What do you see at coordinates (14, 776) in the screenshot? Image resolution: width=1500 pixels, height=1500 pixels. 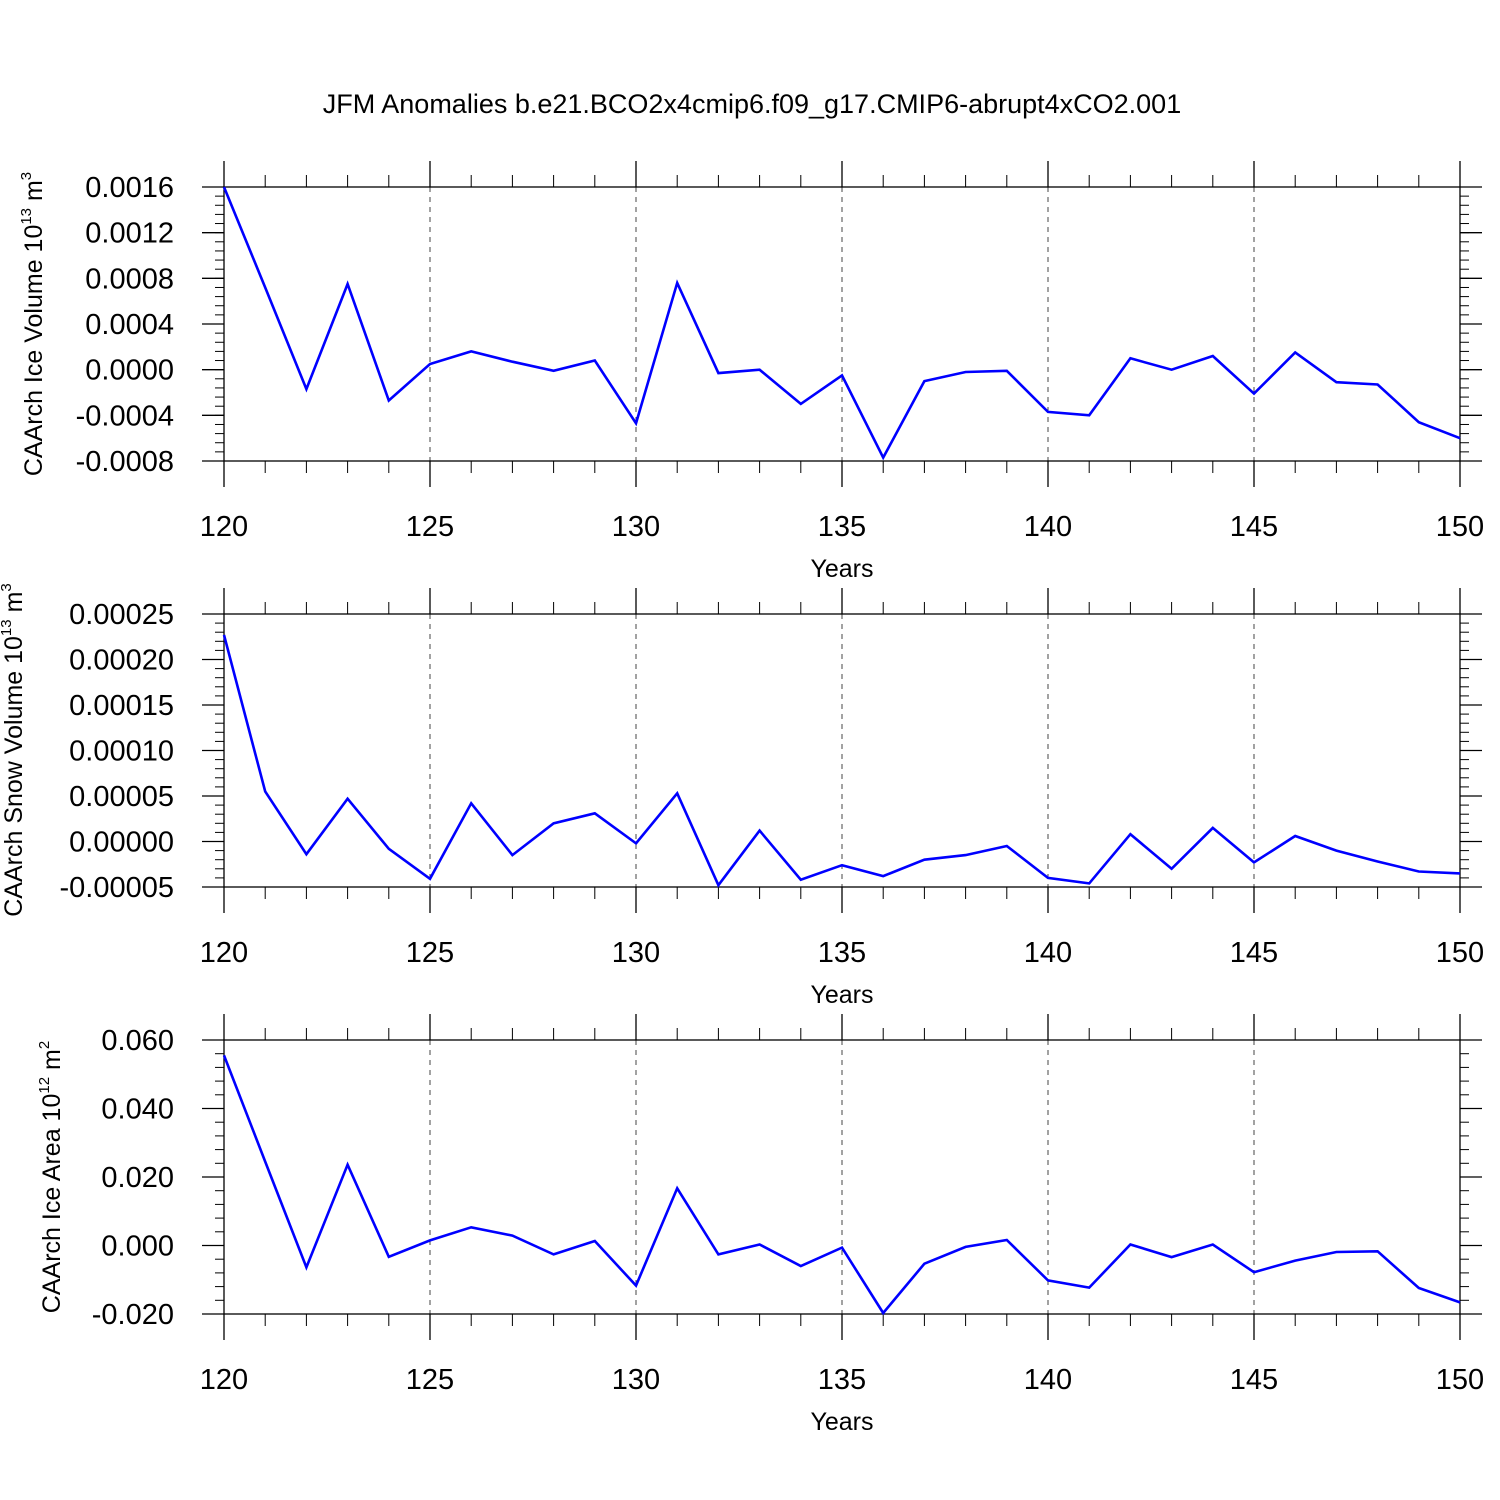 I see `y-axis-title-part: CAArch Snow Volume 10` at bounding box center [14, 776].